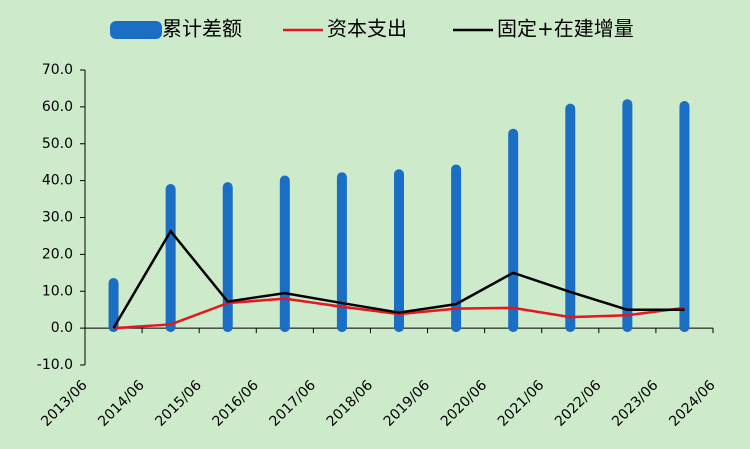 Image resolution: width=750 pixels, height=449 pixels. I want to click on y-tick-label: 30.0, so click(57, 218).